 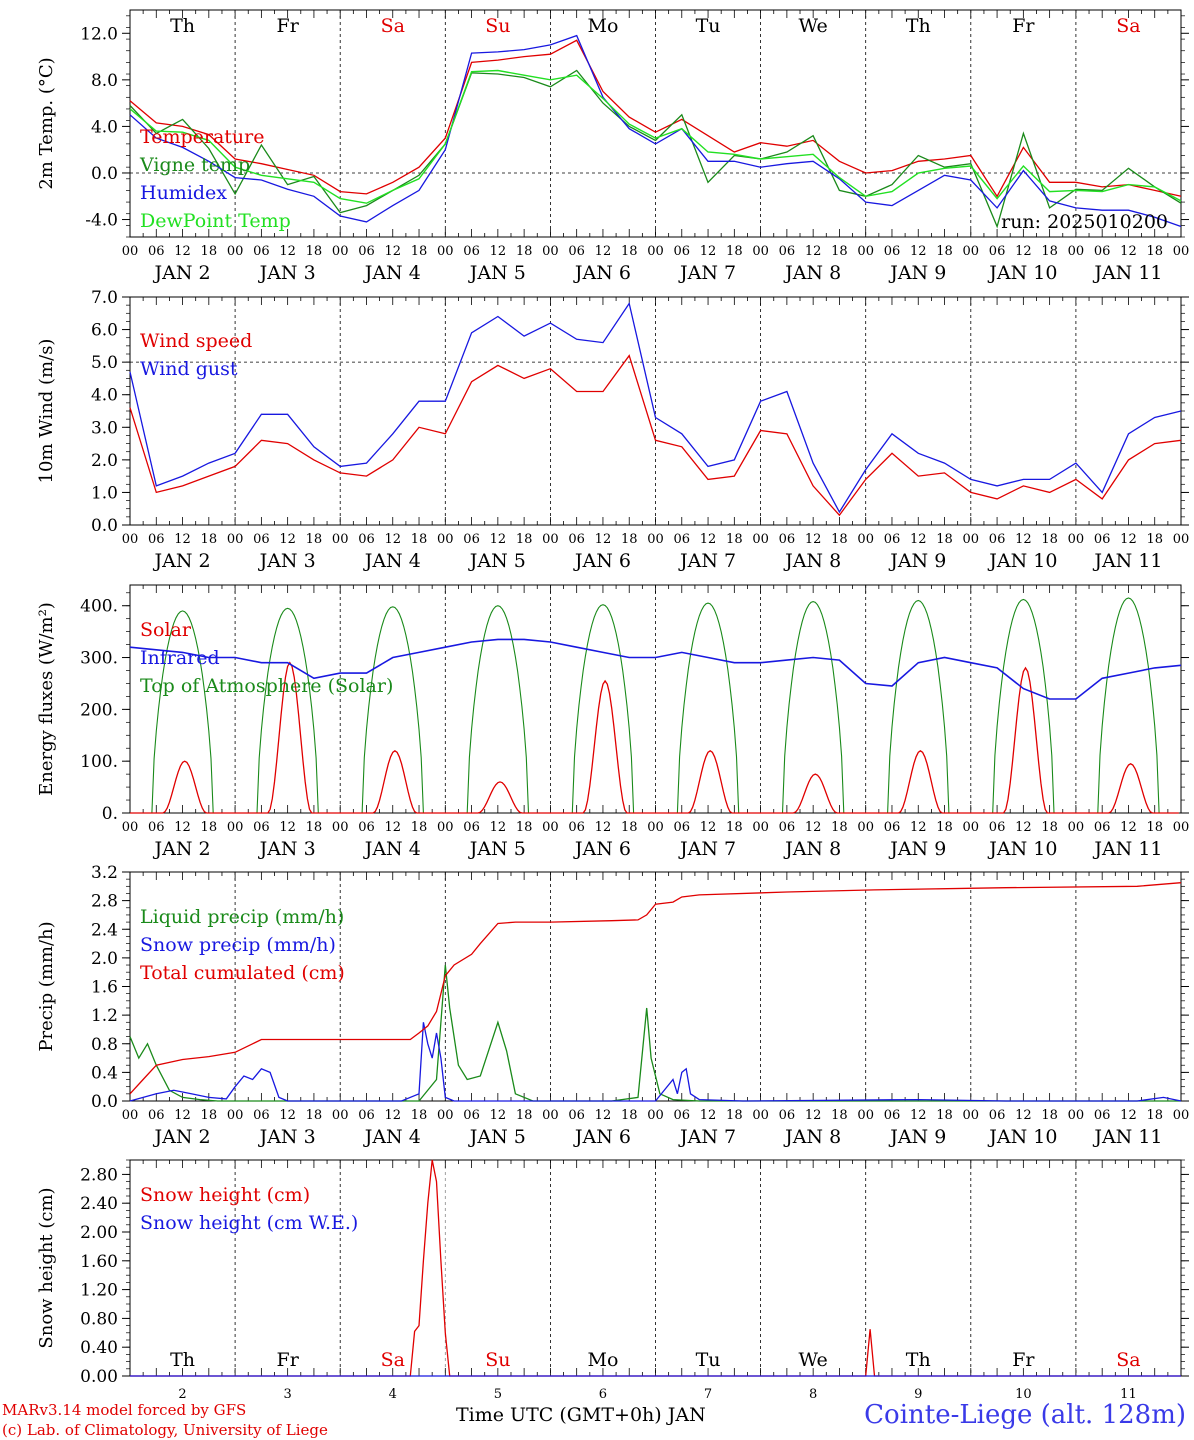 What do you see at coordinates (813, 1360) in the screenshot?
I see `weekday-label: We` at bounding box center [813, 1360].